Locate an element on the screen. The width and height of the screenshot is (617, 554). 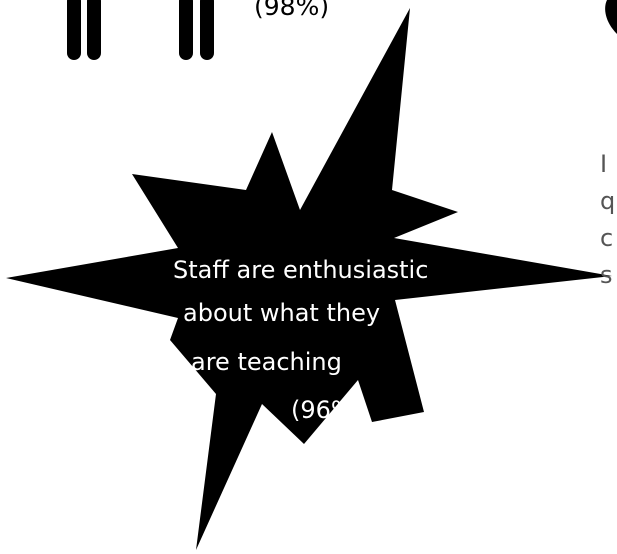
partial-circle-icon is located at coordinates (611, 17).